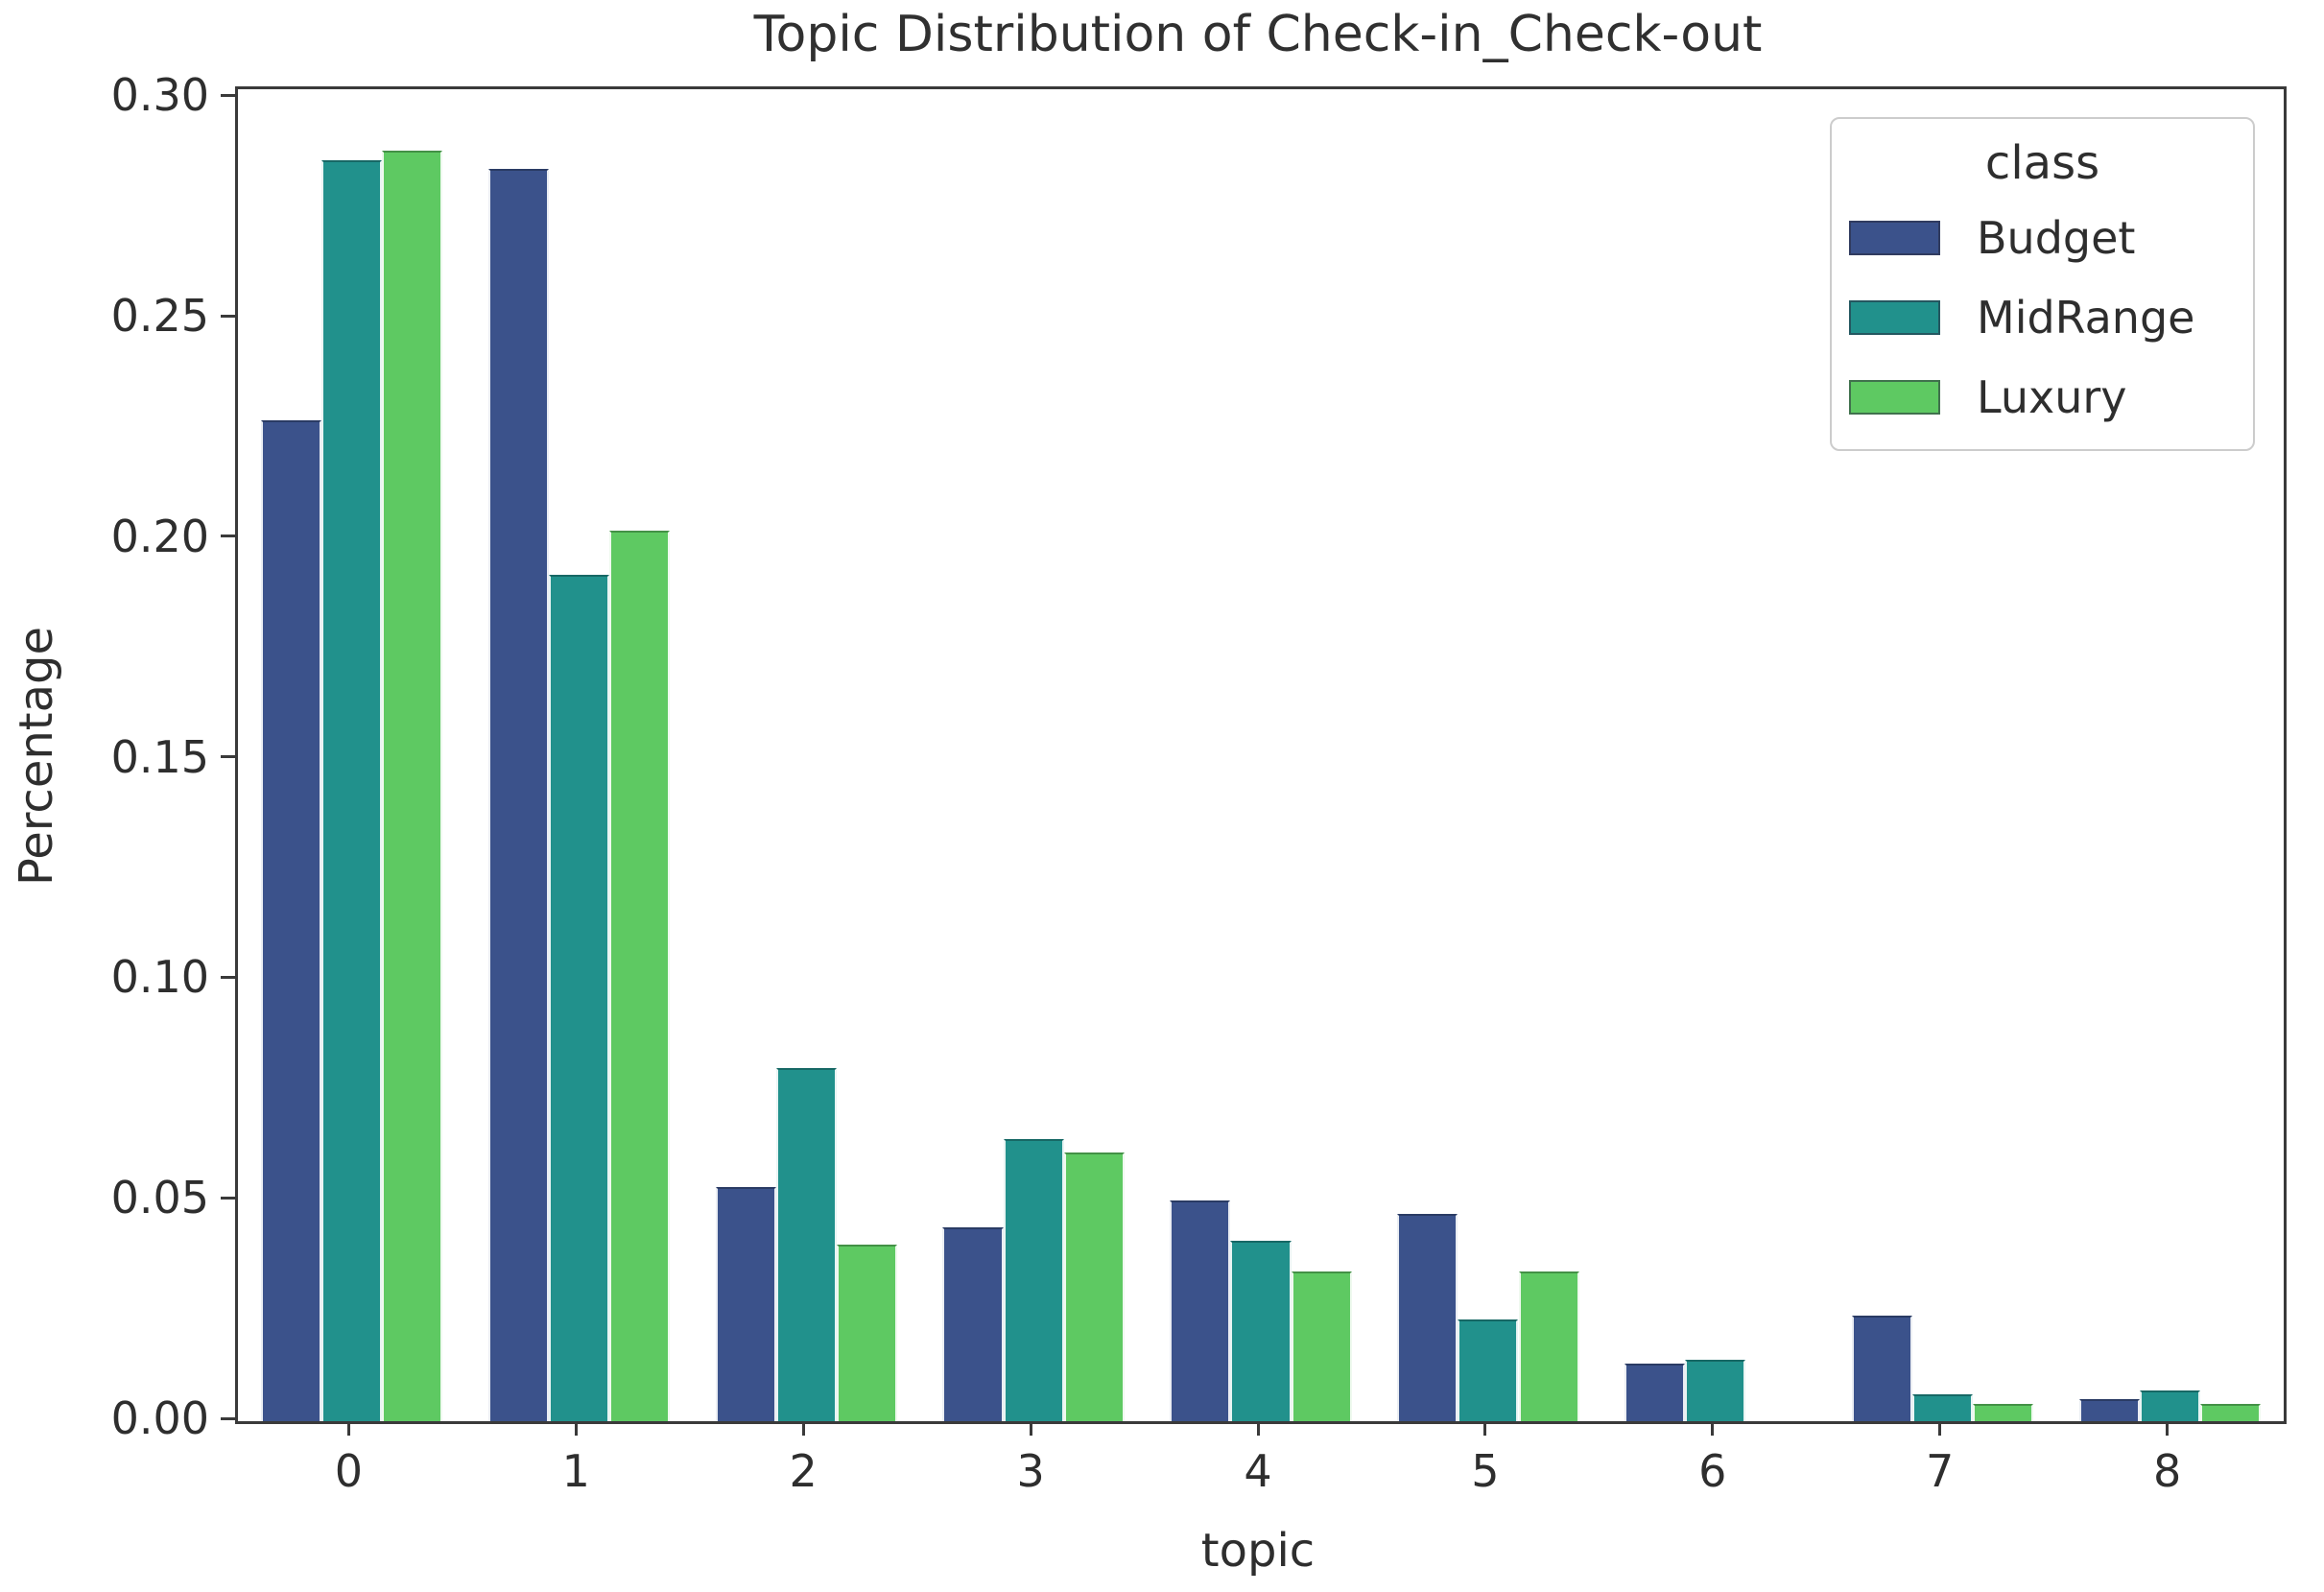 The height and width of the screenshot is (1592, 2324). What do you see at coordinates (228, 977) in the screenshot?
I see `y-tick-mark-0.10` at bounding box center [228, 977].